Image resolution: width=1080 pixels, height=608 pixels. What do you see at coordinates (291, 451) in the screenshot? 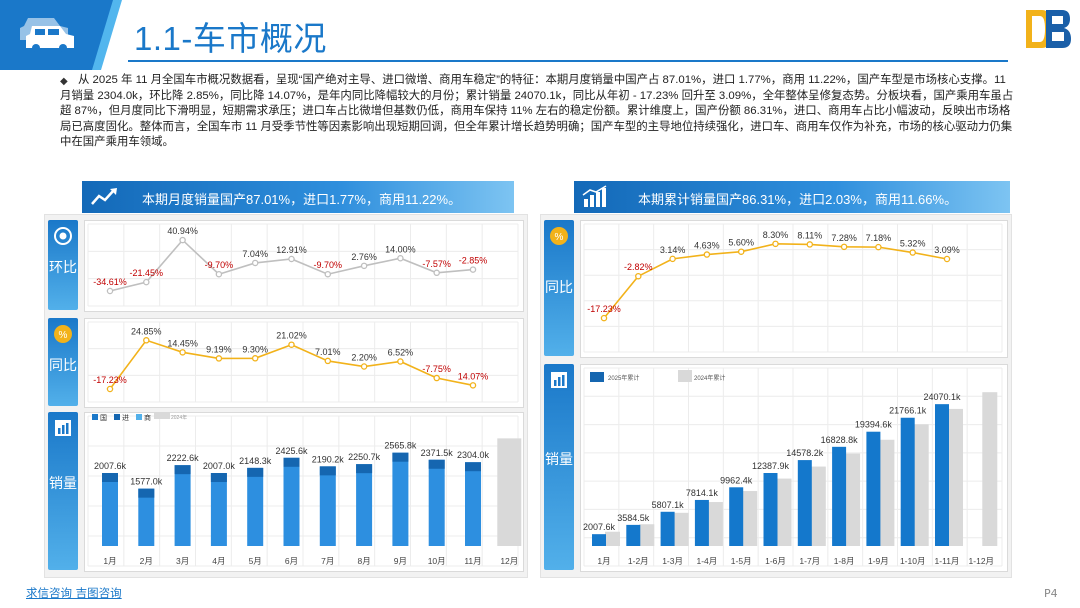
I see `data-label: 2425.6k` at bounding box center [291, 451].